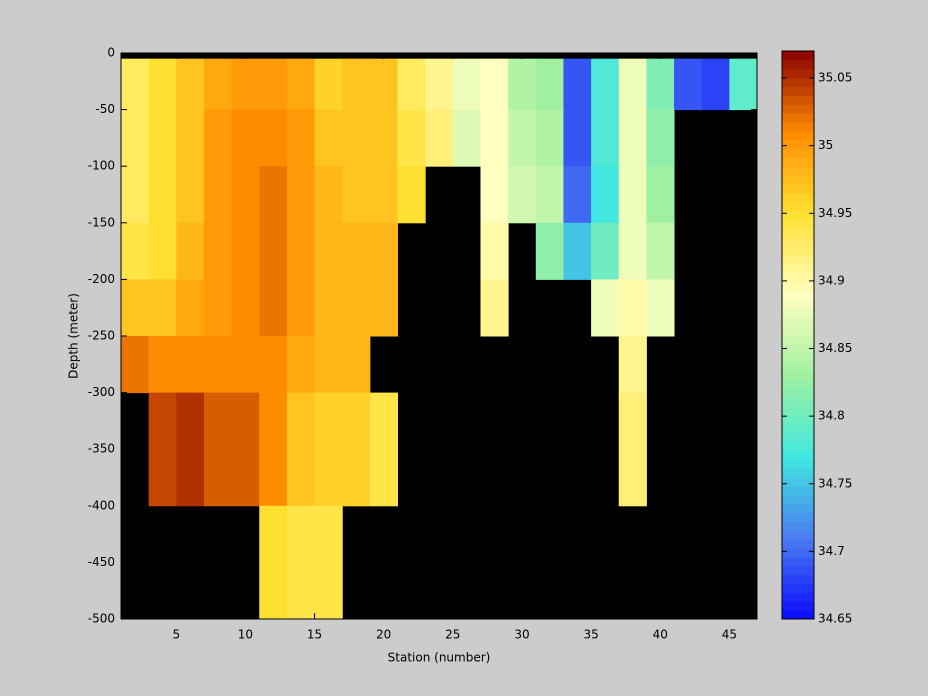 This screenshot has height=696, width=928. What do you see at coordinates (176, 635) in the screenshot?
I see `x-tick-label: 5` at bounding box center [176, 635].